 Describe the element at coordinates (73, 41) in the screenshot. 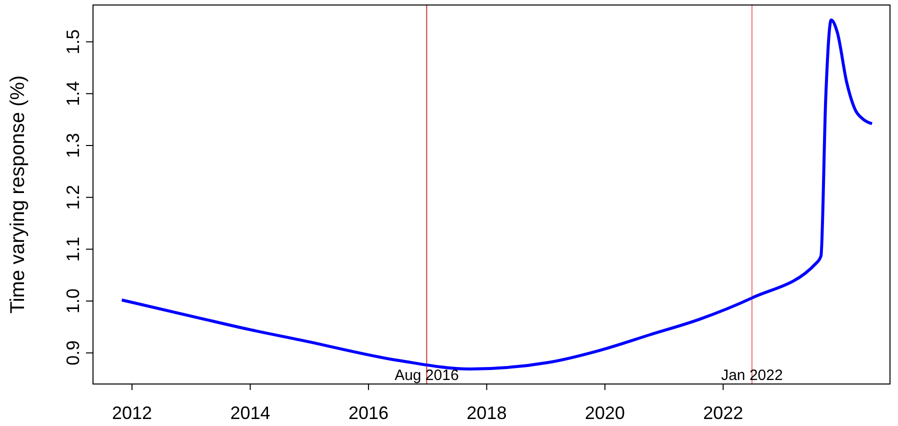

I see `y-tick-label: 1.5` at that location.